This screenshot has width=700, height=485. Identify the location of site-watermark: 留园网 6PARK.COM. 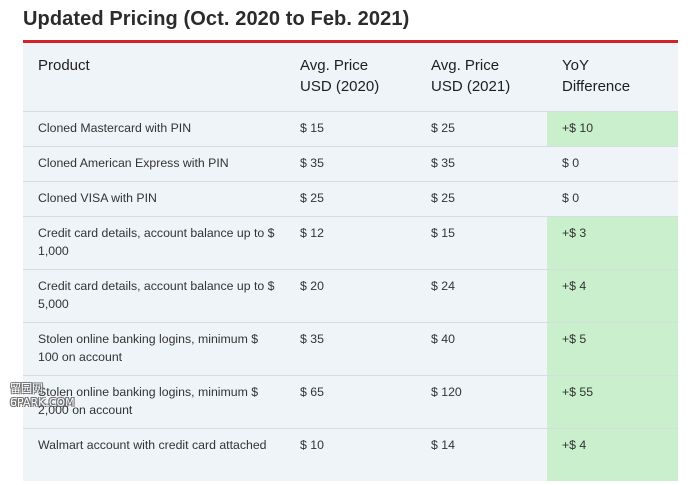
(55, 396).